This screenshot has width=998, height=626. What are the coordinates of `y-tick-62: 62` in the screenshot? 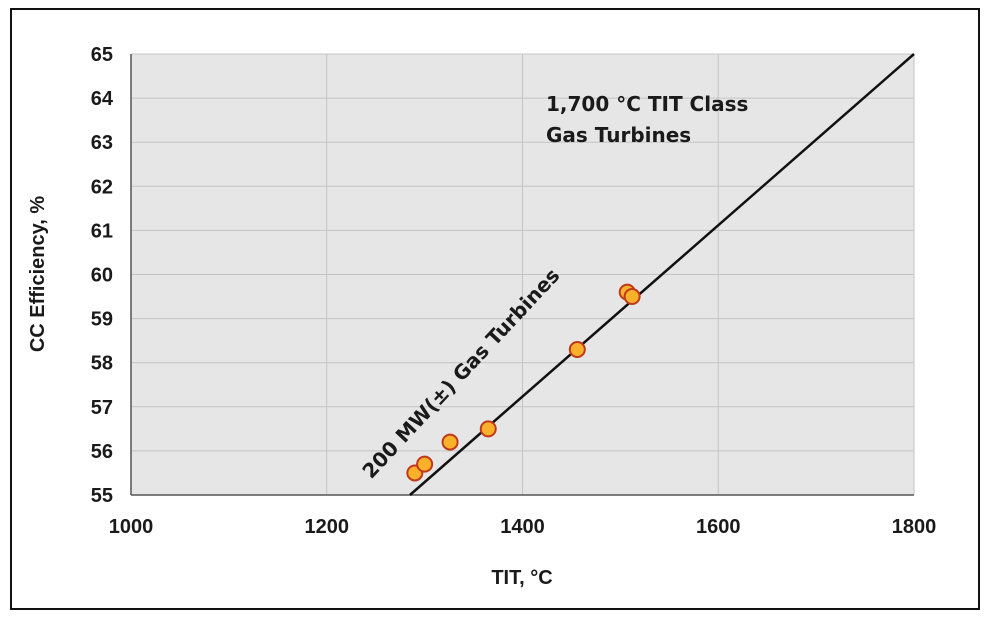 It's located at (102, 187).